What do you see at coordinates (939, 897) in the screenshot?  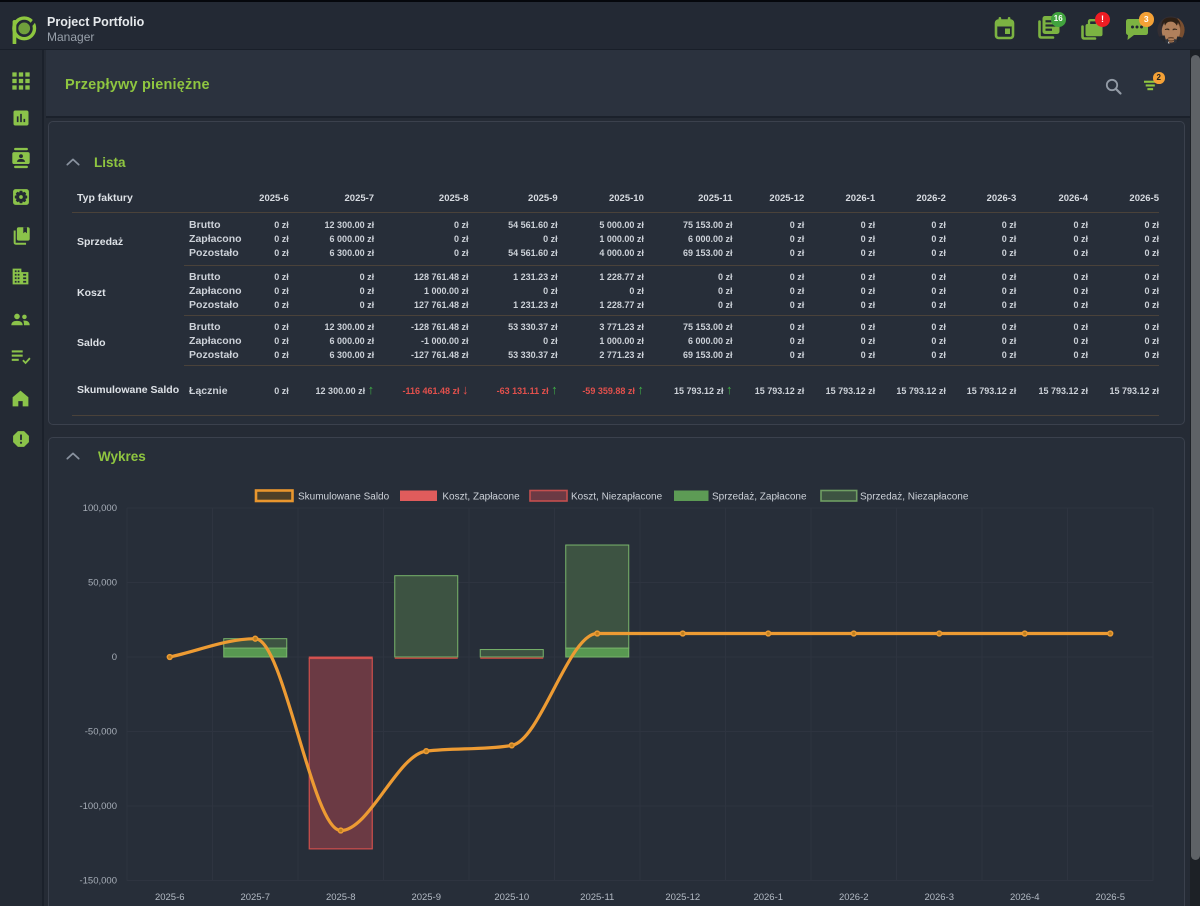 I see `svg-text: 2026-3` at bounding box center [939, 897].